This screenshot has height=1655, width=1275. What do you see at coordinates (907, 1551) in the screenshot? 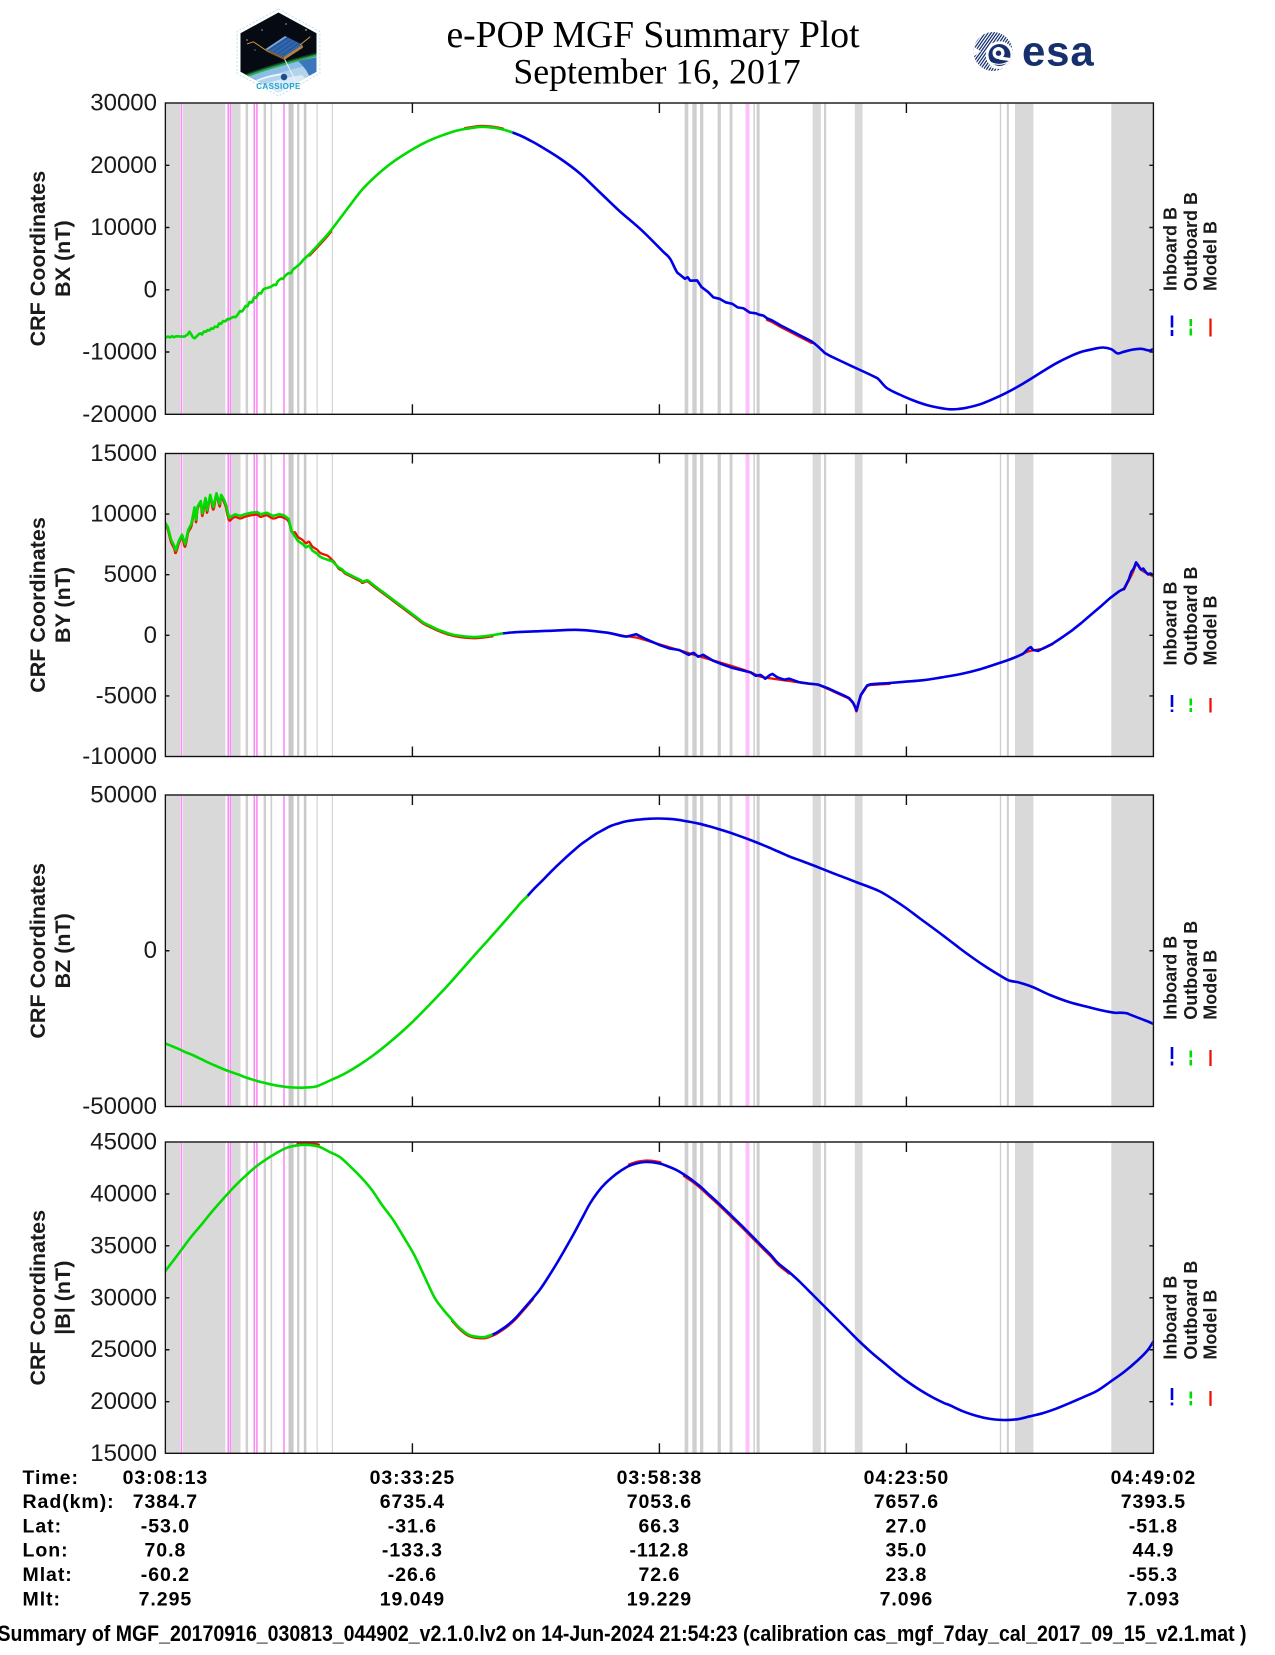
I see `svg-text: 35.0` at bounding box center [907, 1551].